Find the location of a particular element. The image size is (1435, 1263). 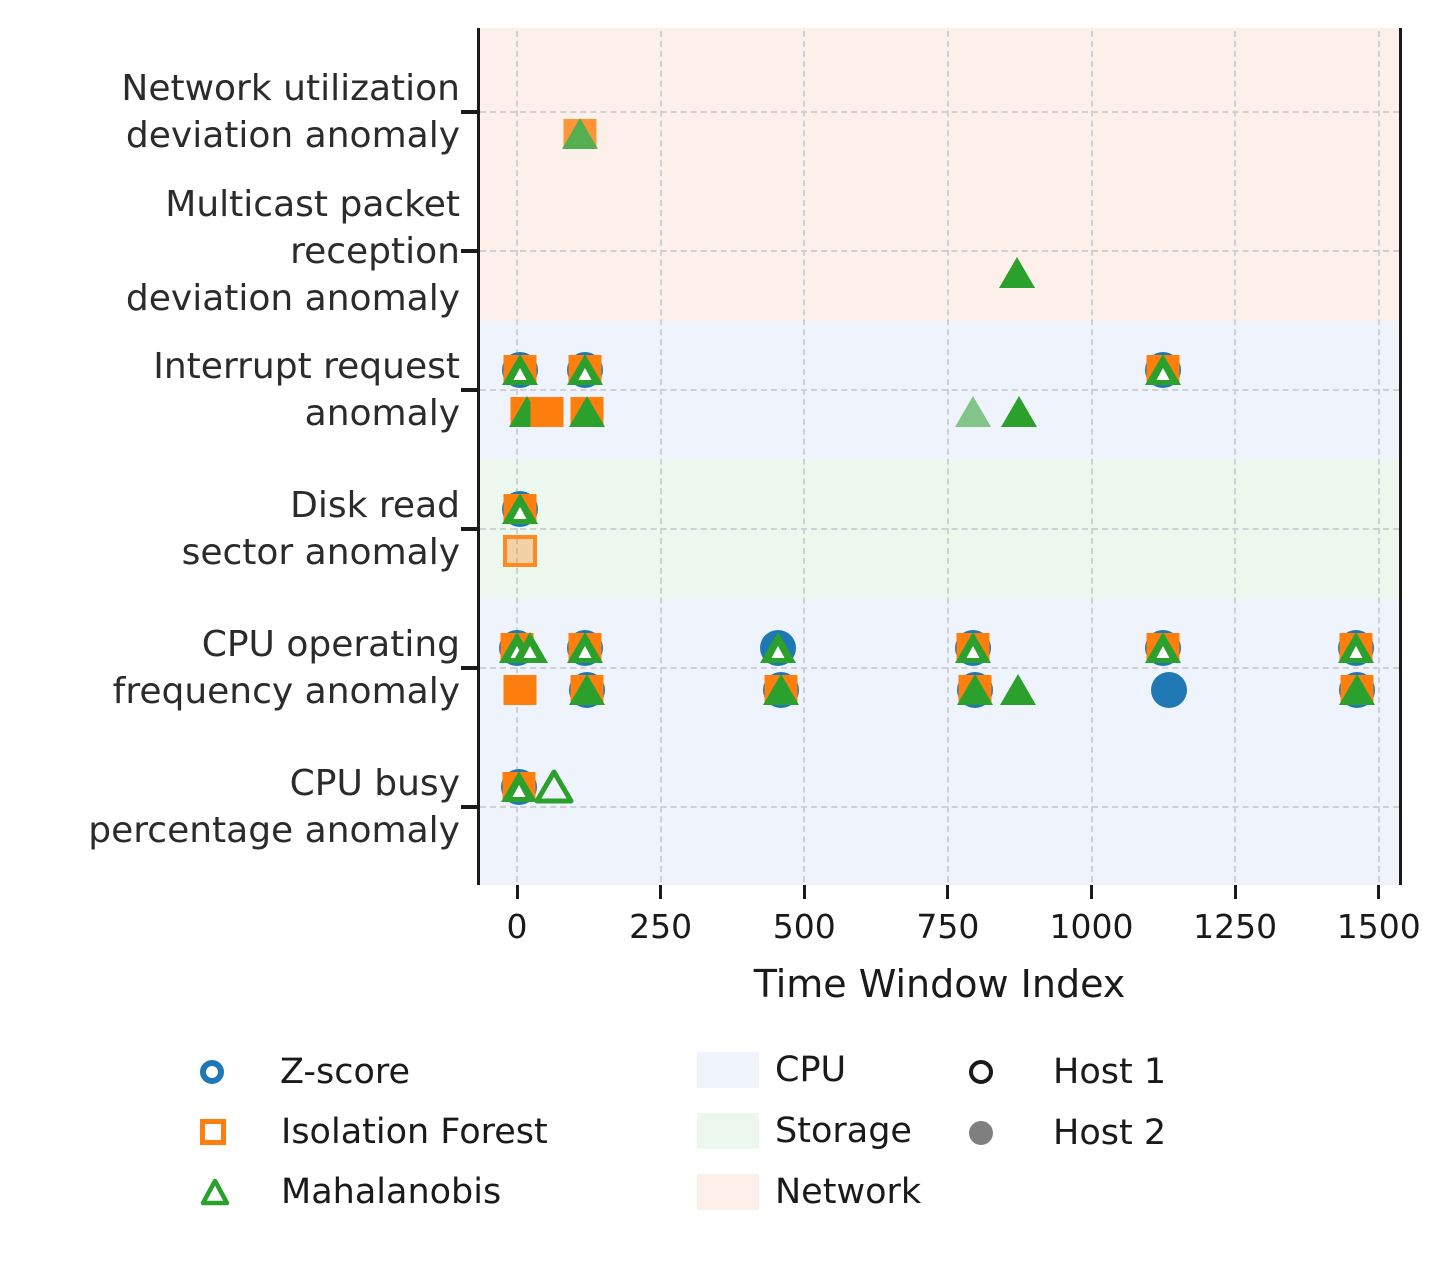

legend-detector-z-label: Z-score is located at coordinates (345, 1072).